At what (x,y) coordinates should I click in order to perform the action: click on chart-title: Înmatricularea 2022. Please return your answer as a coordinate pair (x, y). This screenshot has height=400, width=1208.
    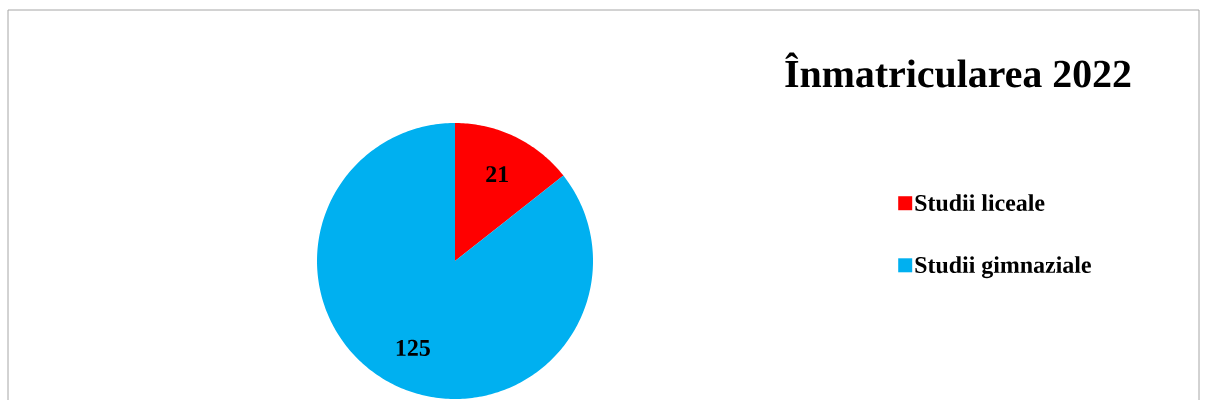
    Looking at the image, I should click on (958, 70).